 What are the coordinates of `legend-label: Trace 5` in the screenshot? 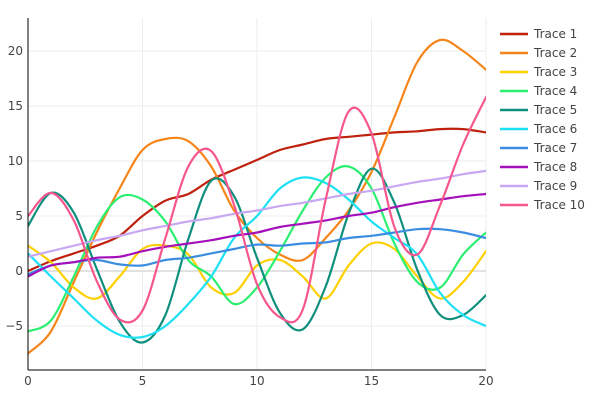 It's located at (555, 110).